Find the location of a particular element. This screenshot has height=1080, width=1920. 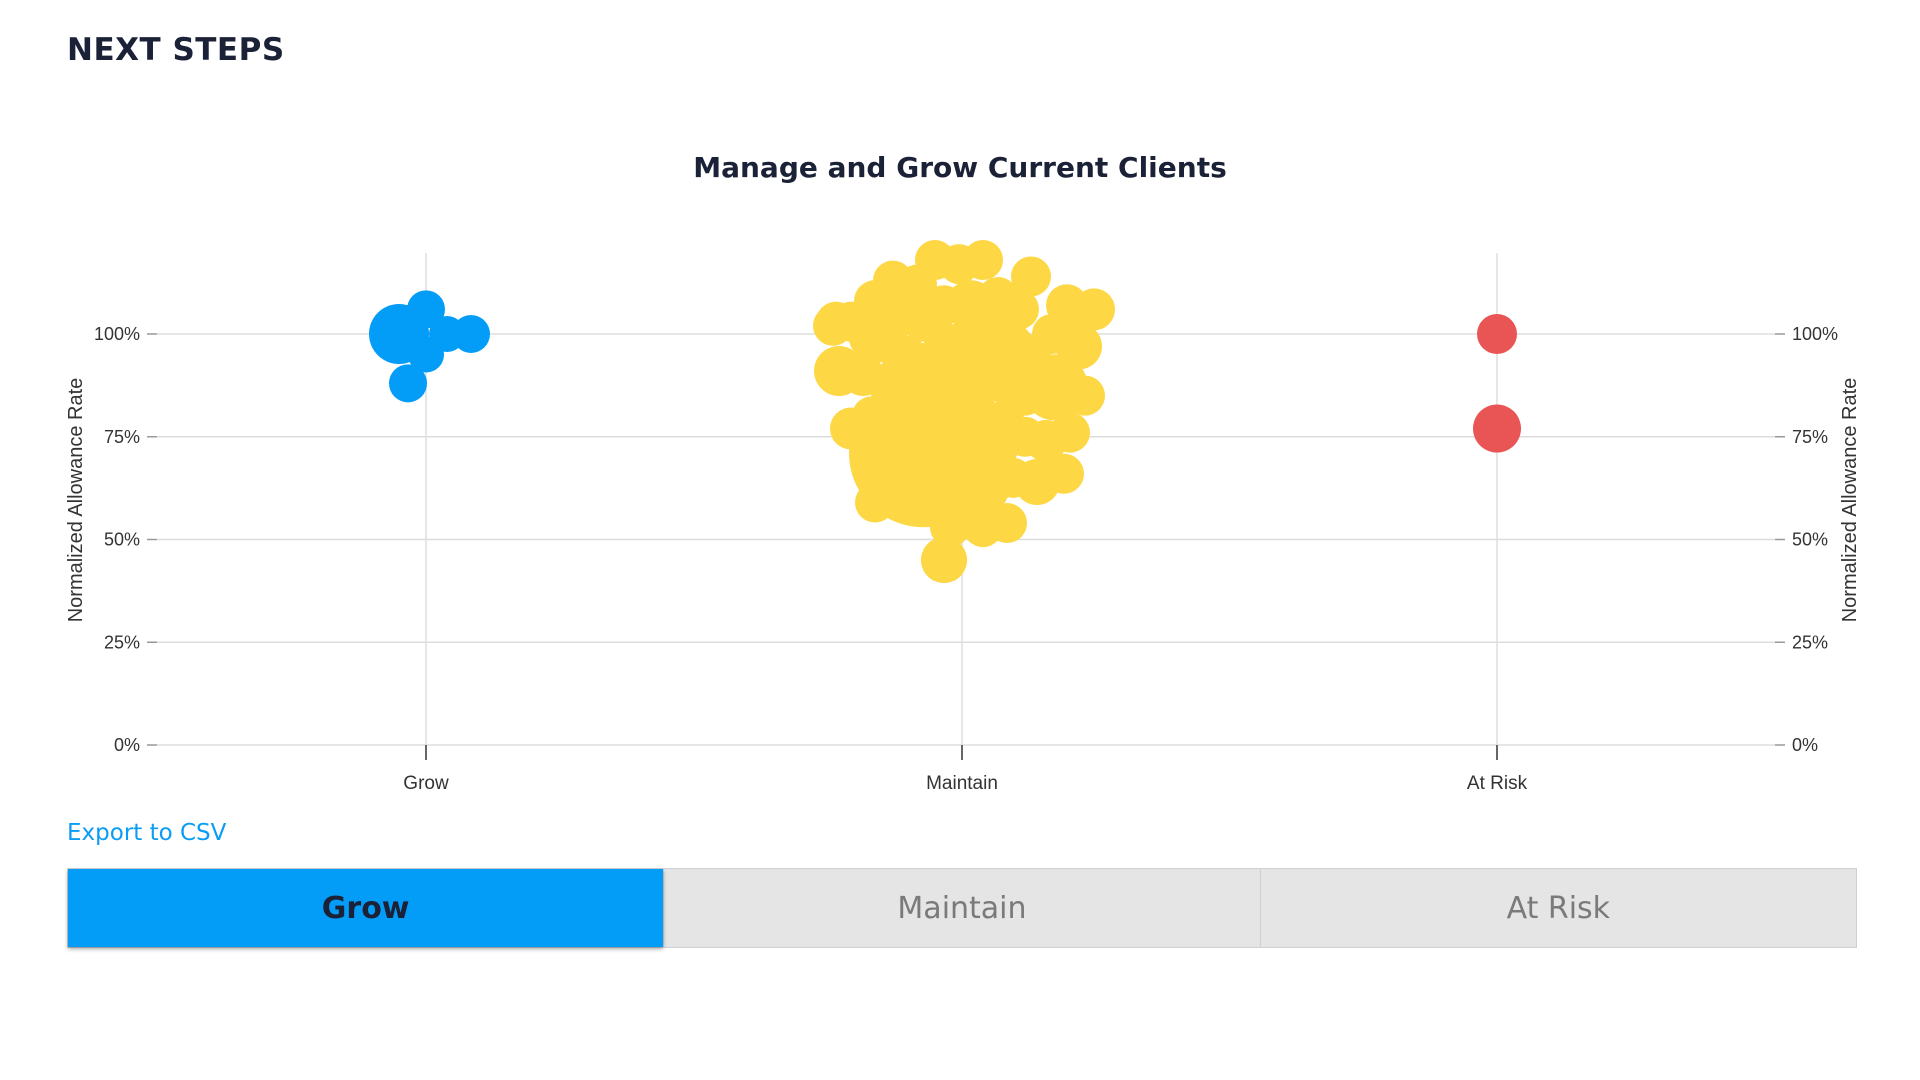

y-tick-label-left: 25% is located at coordinates (122, 642).